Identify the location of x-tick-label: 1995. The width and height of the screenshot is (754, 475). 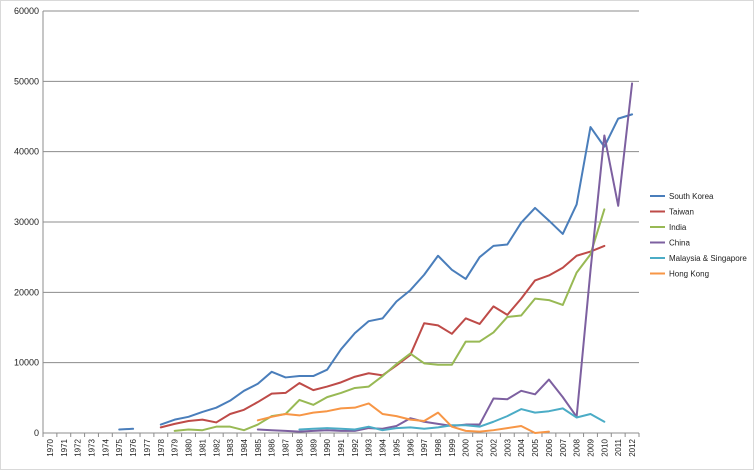
(396, 447).